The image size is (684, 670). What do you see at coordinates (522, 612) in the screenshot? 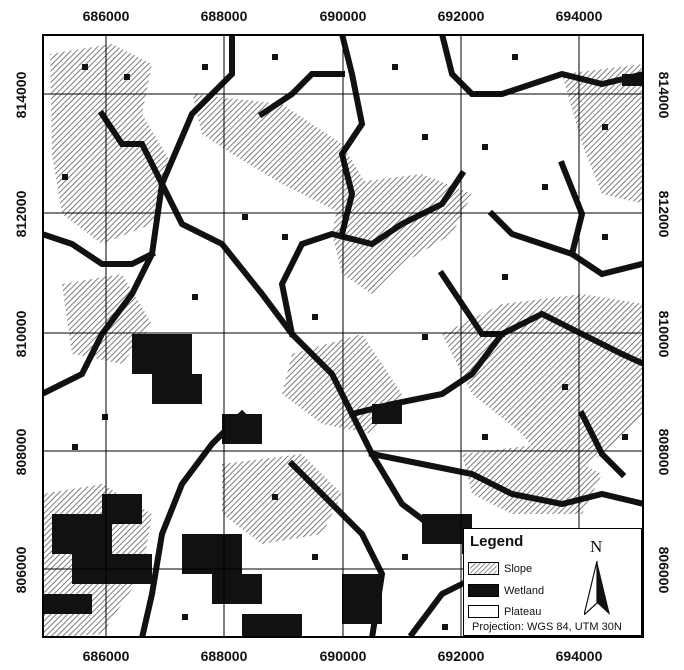
I see `legend-label-plateau: Plateau` at bounding box center [522, 612].